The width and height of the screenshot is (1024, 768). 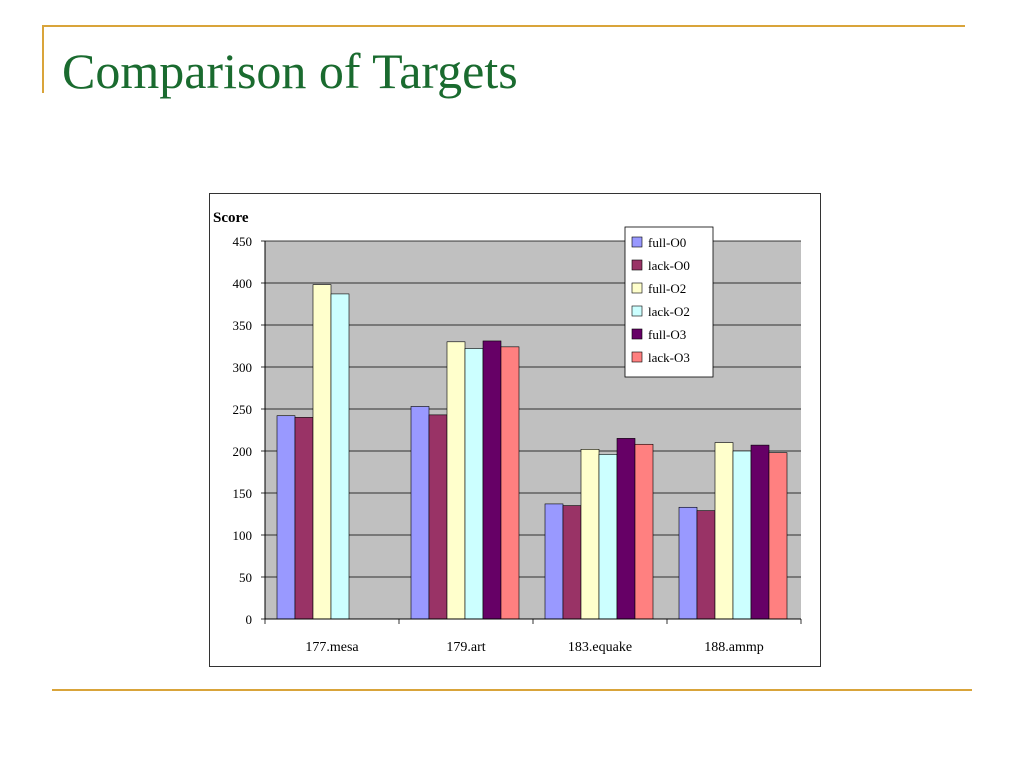 What do you see at coordinates (669, 311) in the screenshot?
I see `legend-label: lack-O2` at bounding box center [669, 311].